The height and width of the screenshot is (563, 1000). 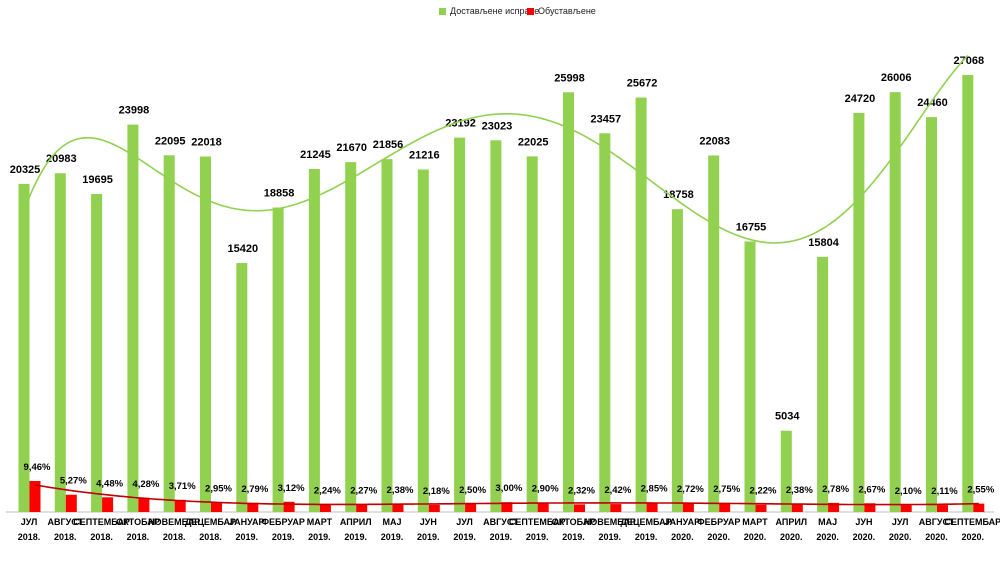 What do you see at coordinates (472, 490) in the screenshot?
I see `data-label-red: 2,50%` at bounding box center [472, 490].